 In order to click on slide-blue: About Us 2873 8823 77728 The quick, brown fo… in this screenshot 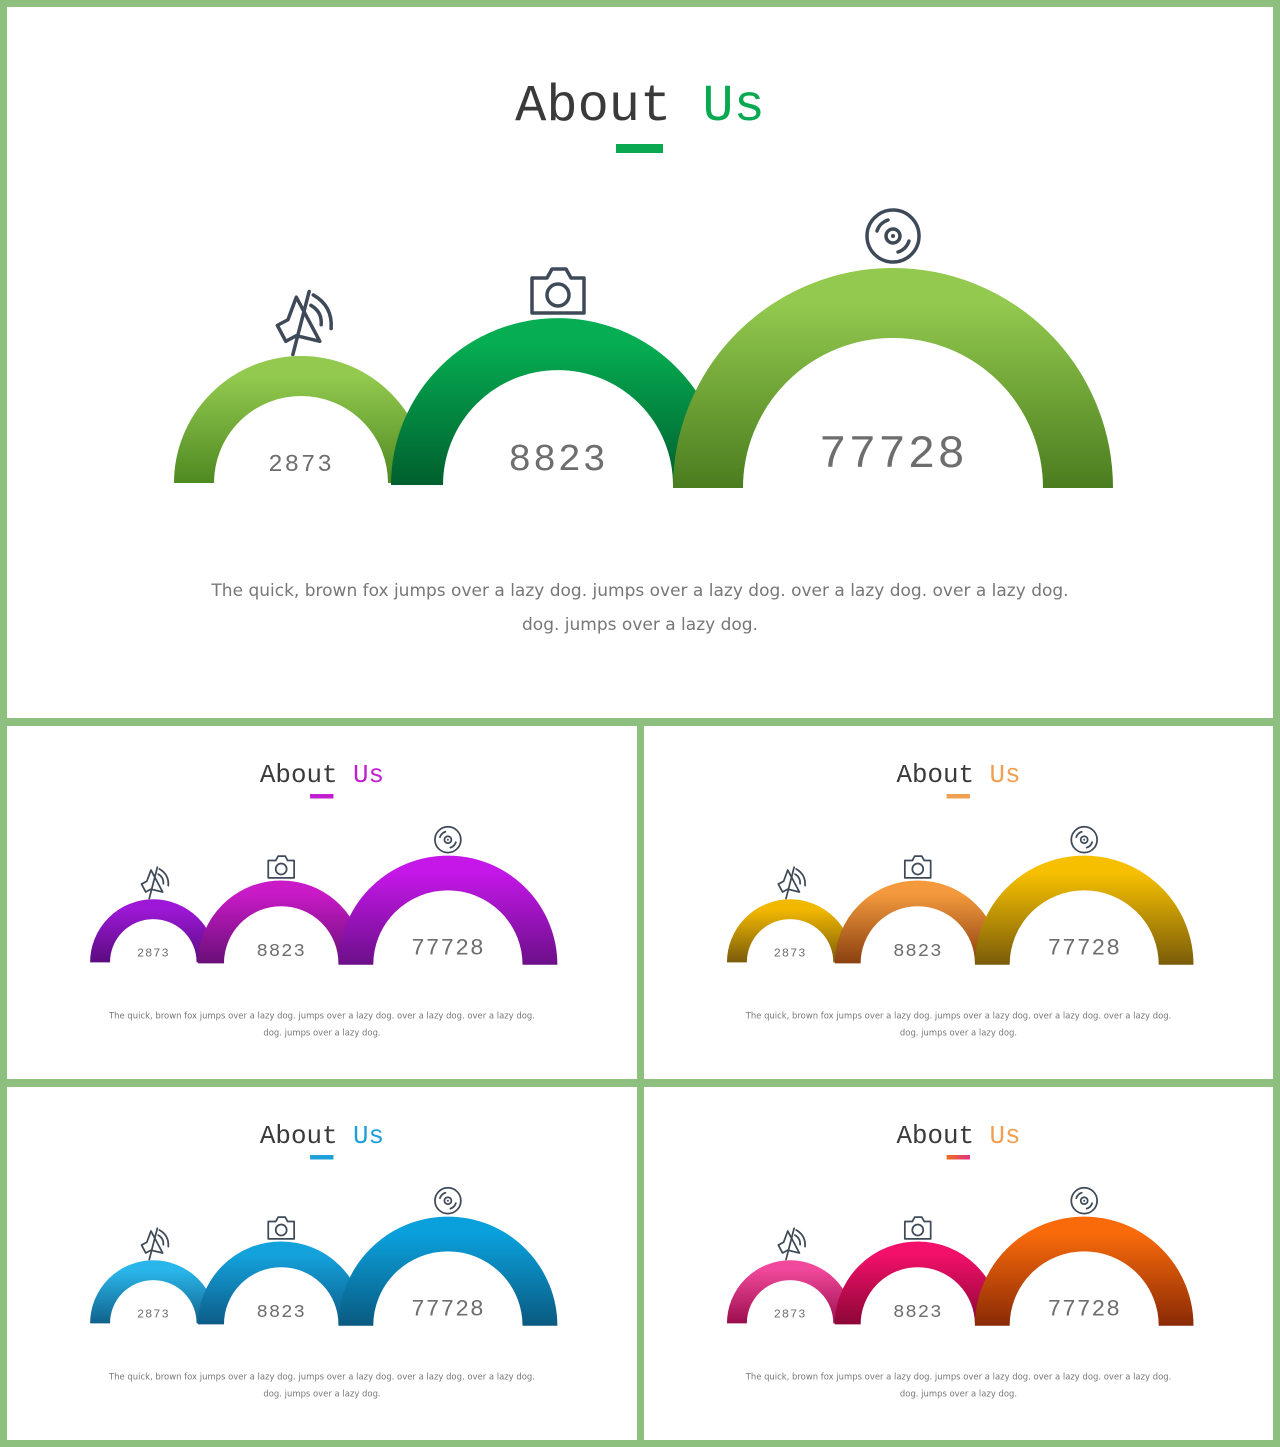, I will do `click(322, 1263)`.